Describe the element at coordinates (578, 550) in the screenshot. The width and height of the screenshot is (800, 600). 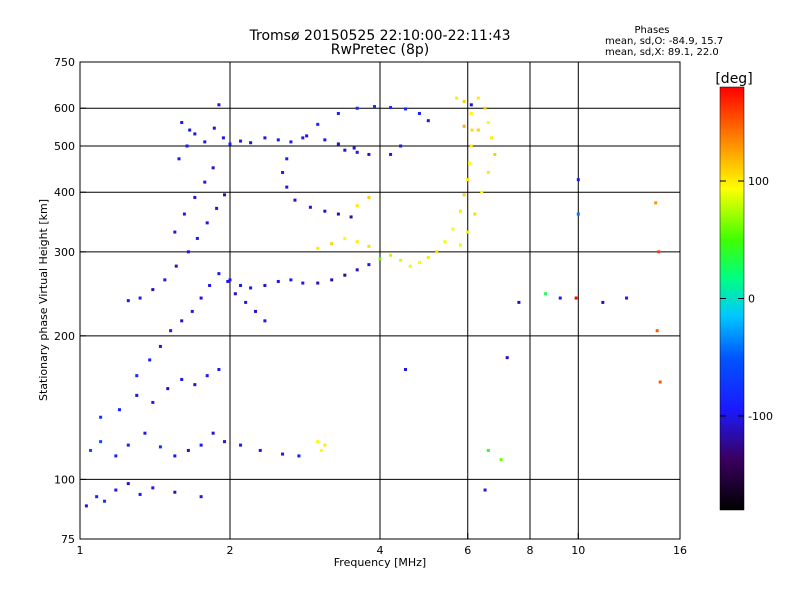
I see `x-tick-label: 10` at that location.